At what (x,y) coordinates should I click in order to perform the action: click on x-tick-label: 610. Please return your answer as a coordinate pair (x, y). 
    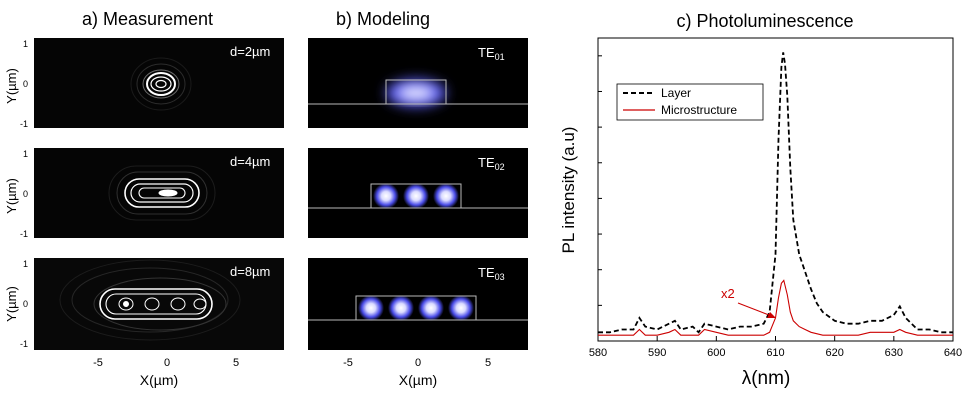
    Looking at the image, I should click on (775, 353).